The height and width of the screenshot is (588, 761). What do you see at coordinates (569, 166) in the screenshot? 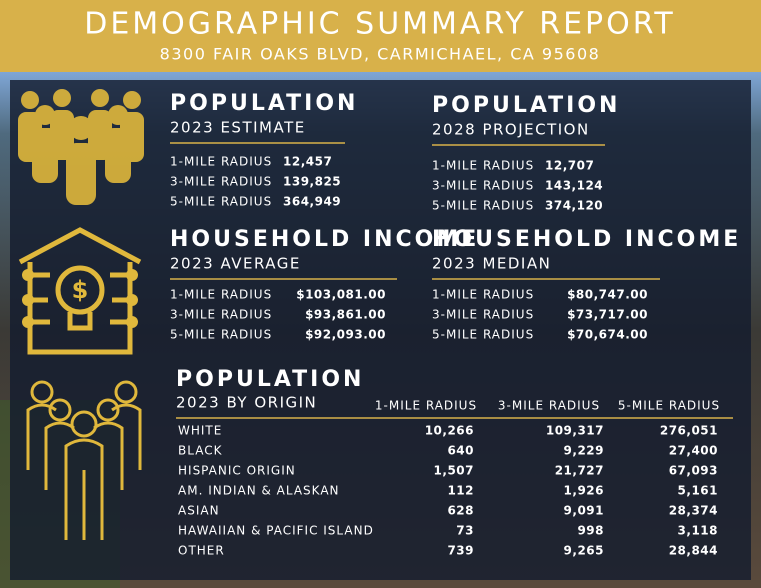
I see `row-value: 12,707` at bounding box center [569, 166].